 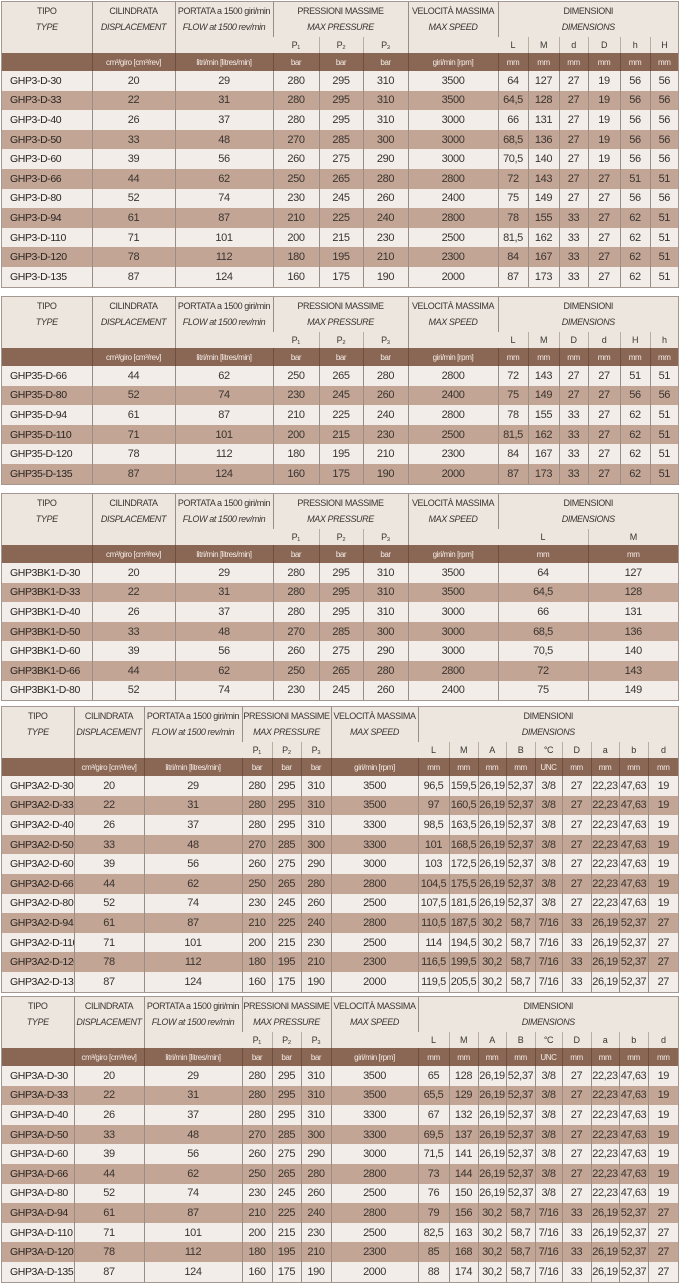 I want to click on table-cell: 245, so click(x=286, y=1193).